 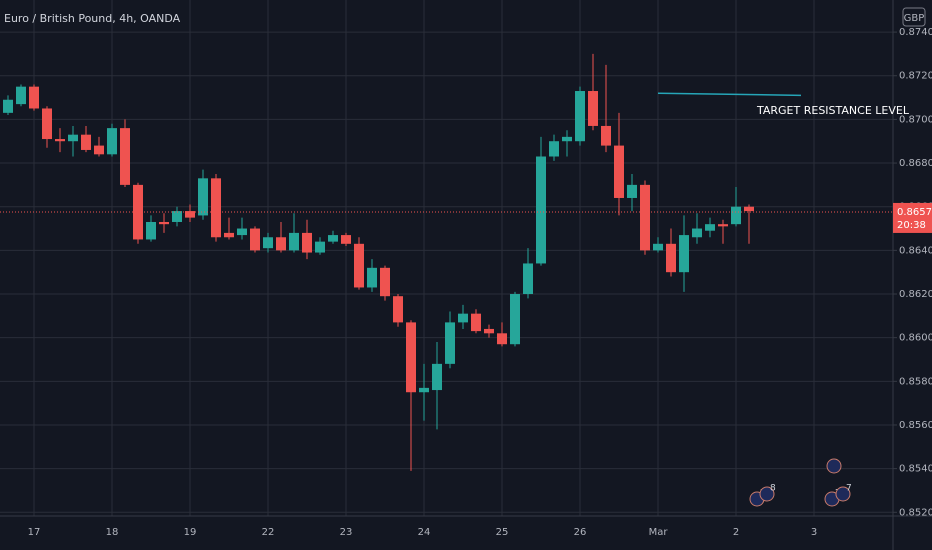 What do you see at coordinates (659, 532) in the screenshot?
I see `x-tick-label: Mar` at bounding box center [659, 532].